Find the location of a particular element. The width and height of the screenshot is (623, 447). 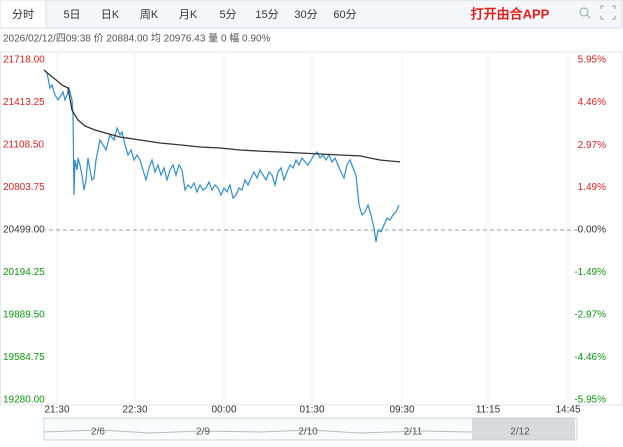

tab: 60分 is located at coordinates (344, 14).